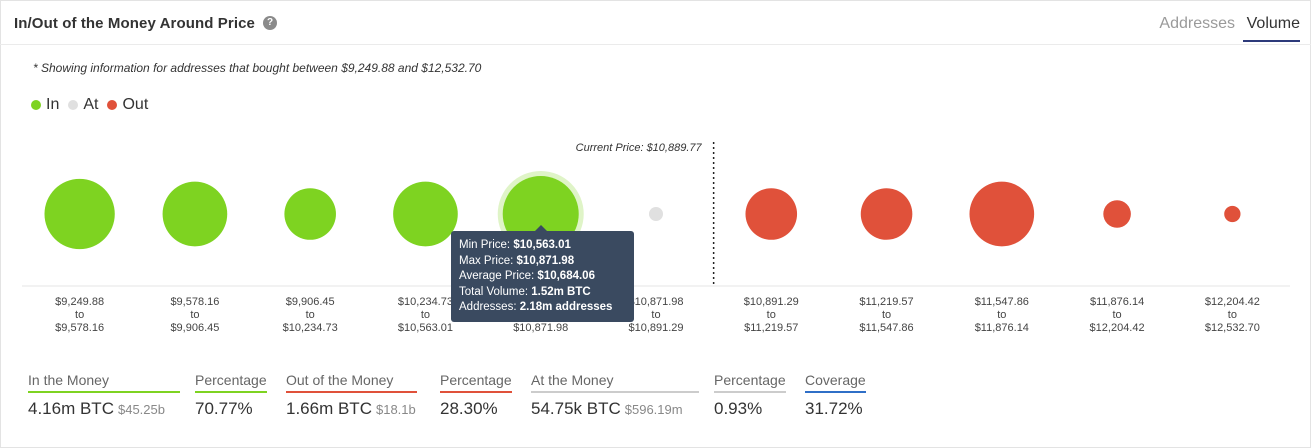 Image resolution: width=1311 pixels, height=448 pixels. Describe the element at coordinates (135, 104) in the screenshot. I see `legend-label-out: Out` at that location.